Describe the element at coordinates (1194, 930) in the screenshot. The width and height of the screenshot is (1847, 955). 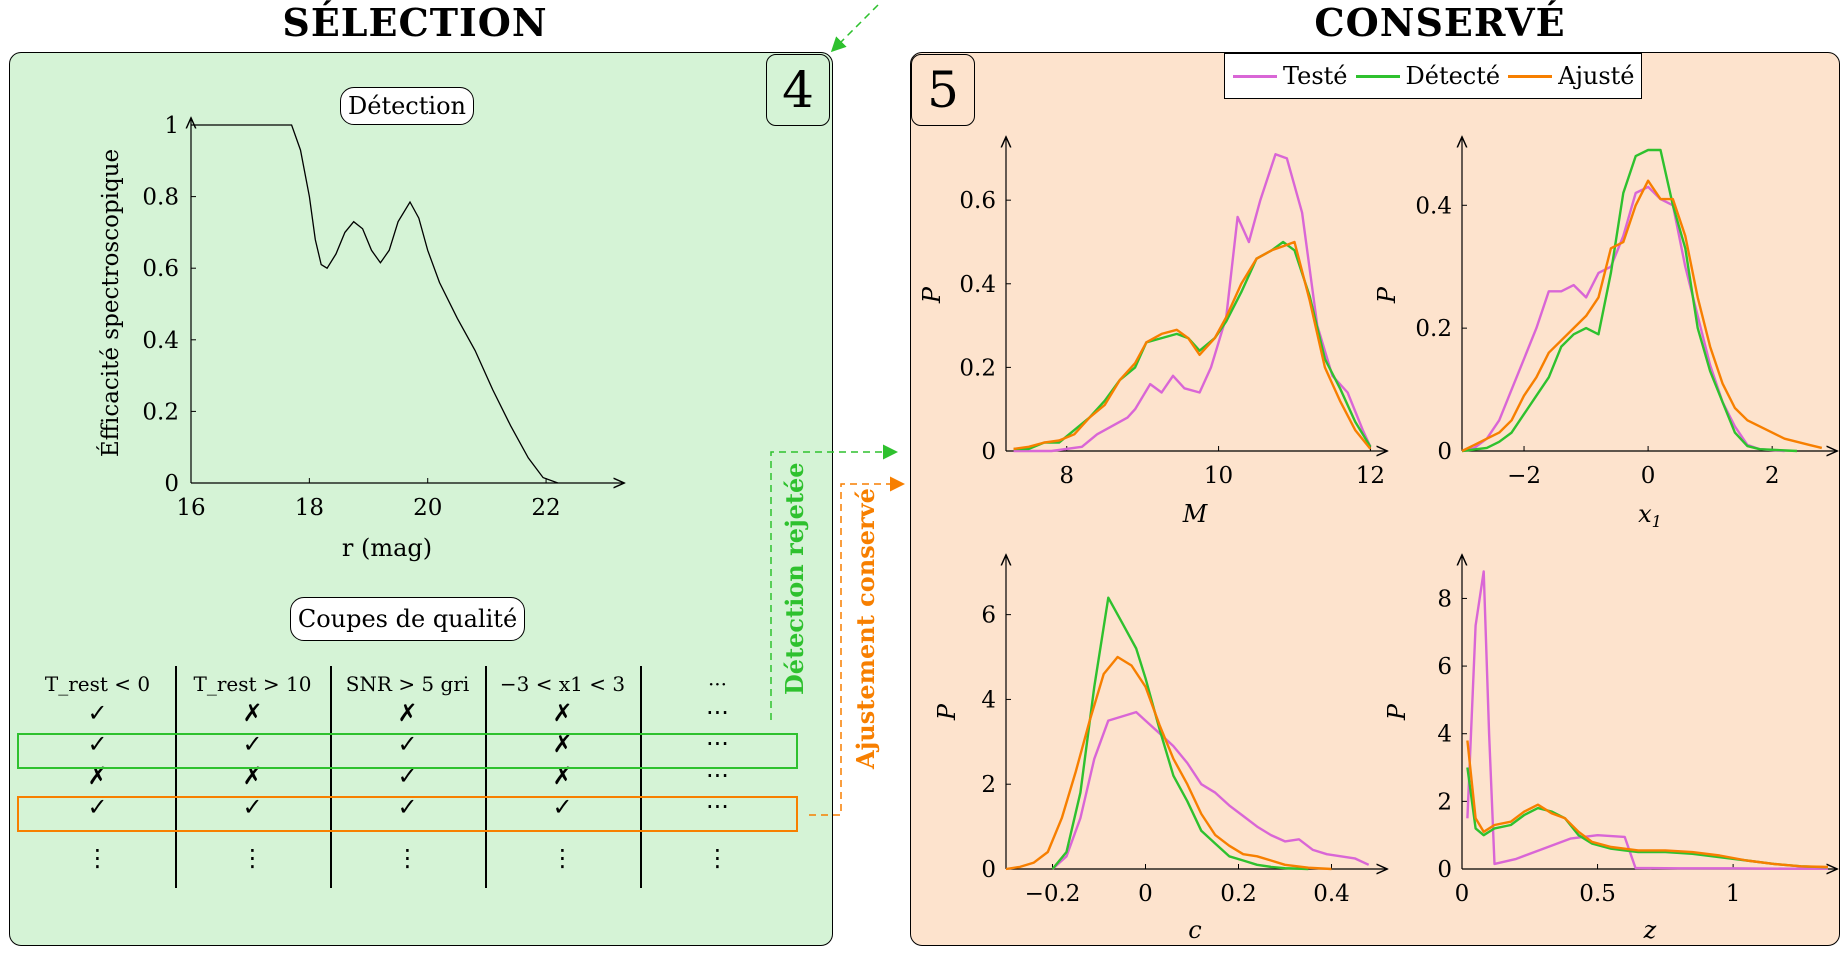
I see `x-axis-label: c` at that location.